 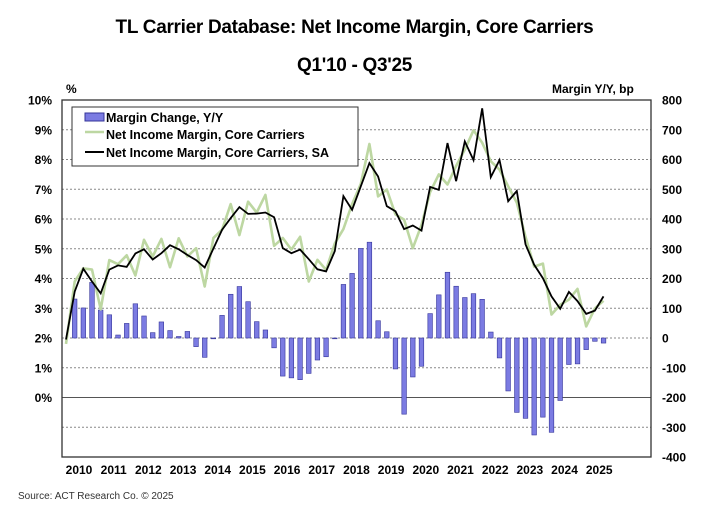 What do you see at coordinates (94, 117) in the screenshot?
I see `legend-swatch-bar` at bounding box center [94, 117].